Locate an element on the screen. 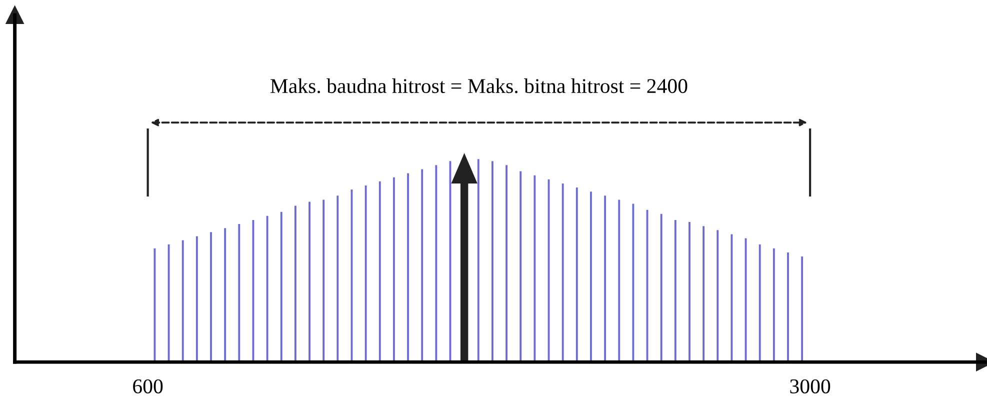 The width and height of the screenshot is (987, 405). x-tick-label: 3000 is located at coordinates (810, 386).